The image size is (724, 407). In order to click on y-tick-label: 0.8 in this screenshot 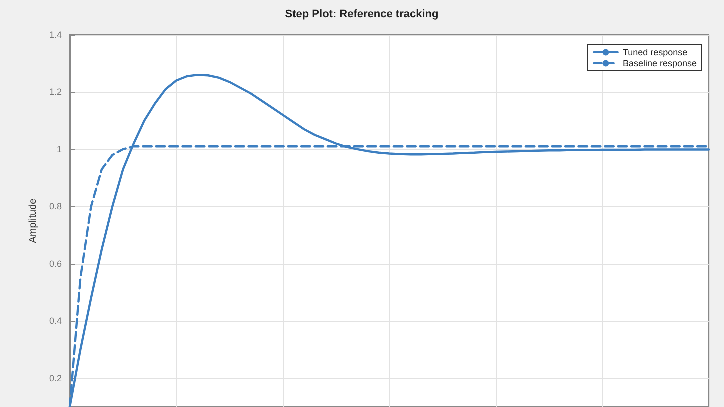, I will do `click(55, 207)`.